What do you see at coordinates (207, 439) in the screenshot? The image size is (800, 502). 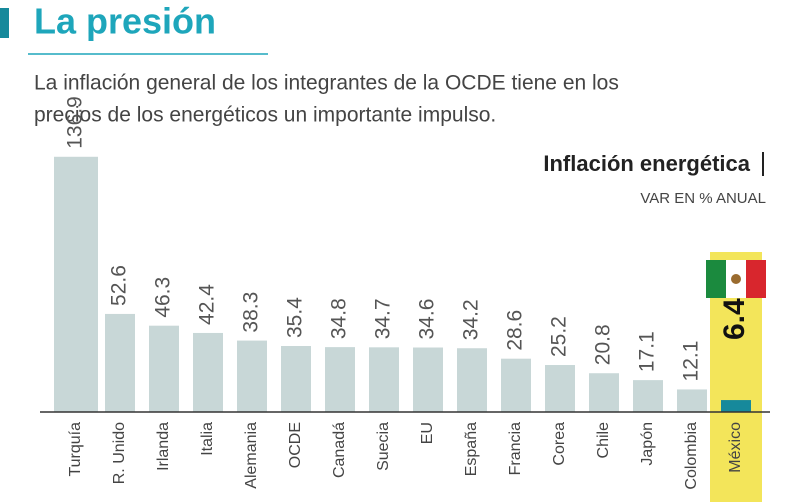 I see `x-tick-label: Italia` at bounding box center [207, 439].